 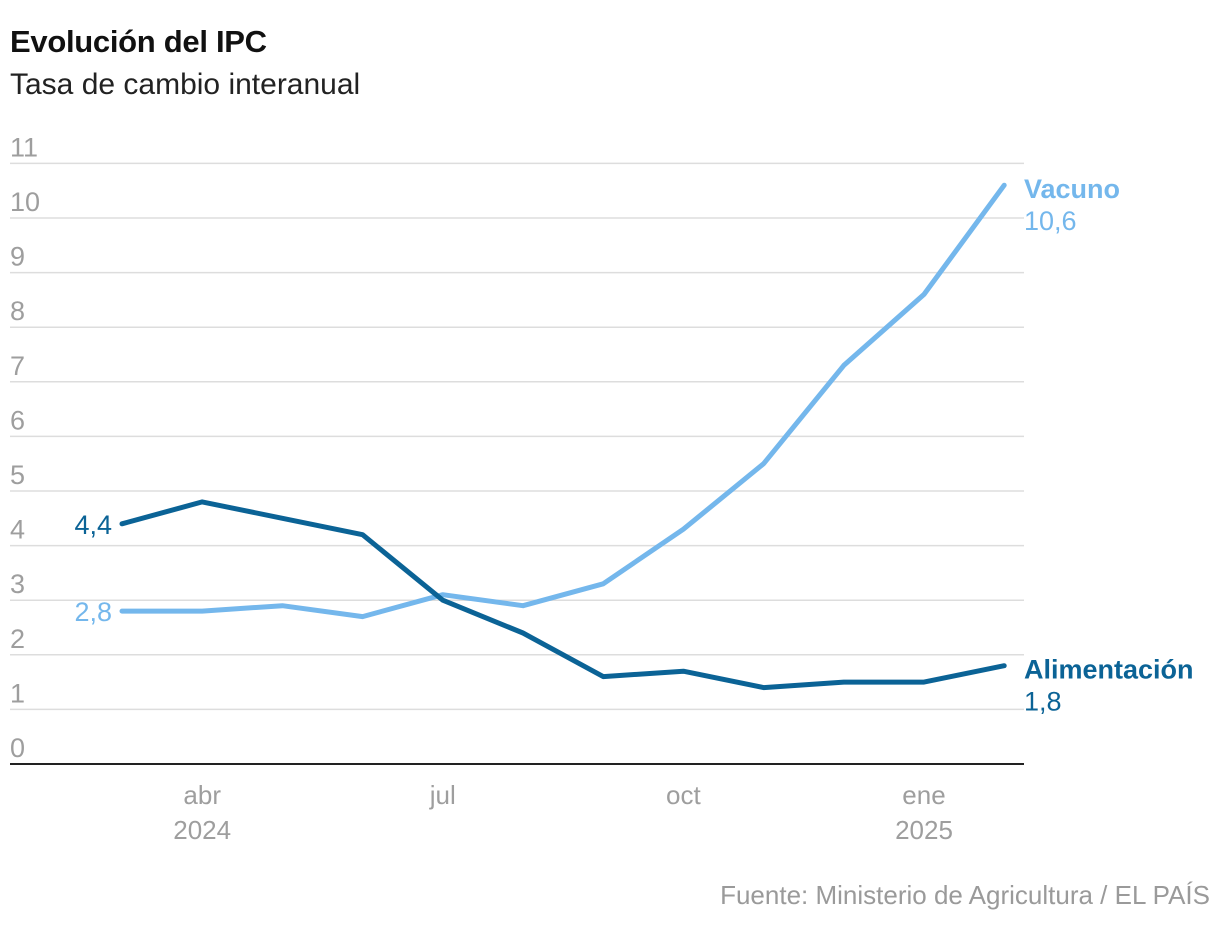 I want to click on x-tick-year: 2024, so click(x=202, y=830).